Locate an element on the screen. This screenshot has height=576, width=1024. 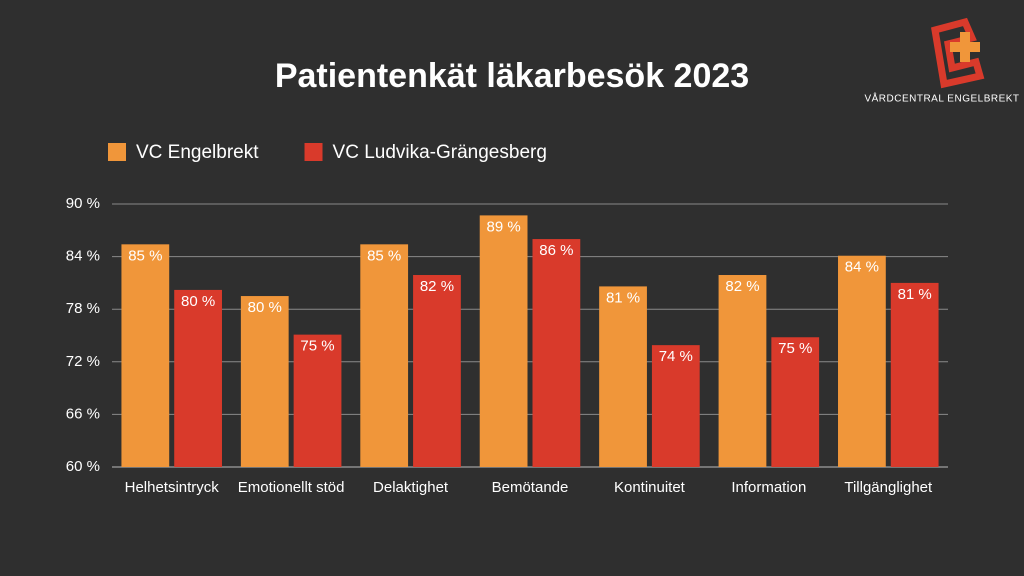
y-tick-label: 60 % is located at coordinates (83, 466).